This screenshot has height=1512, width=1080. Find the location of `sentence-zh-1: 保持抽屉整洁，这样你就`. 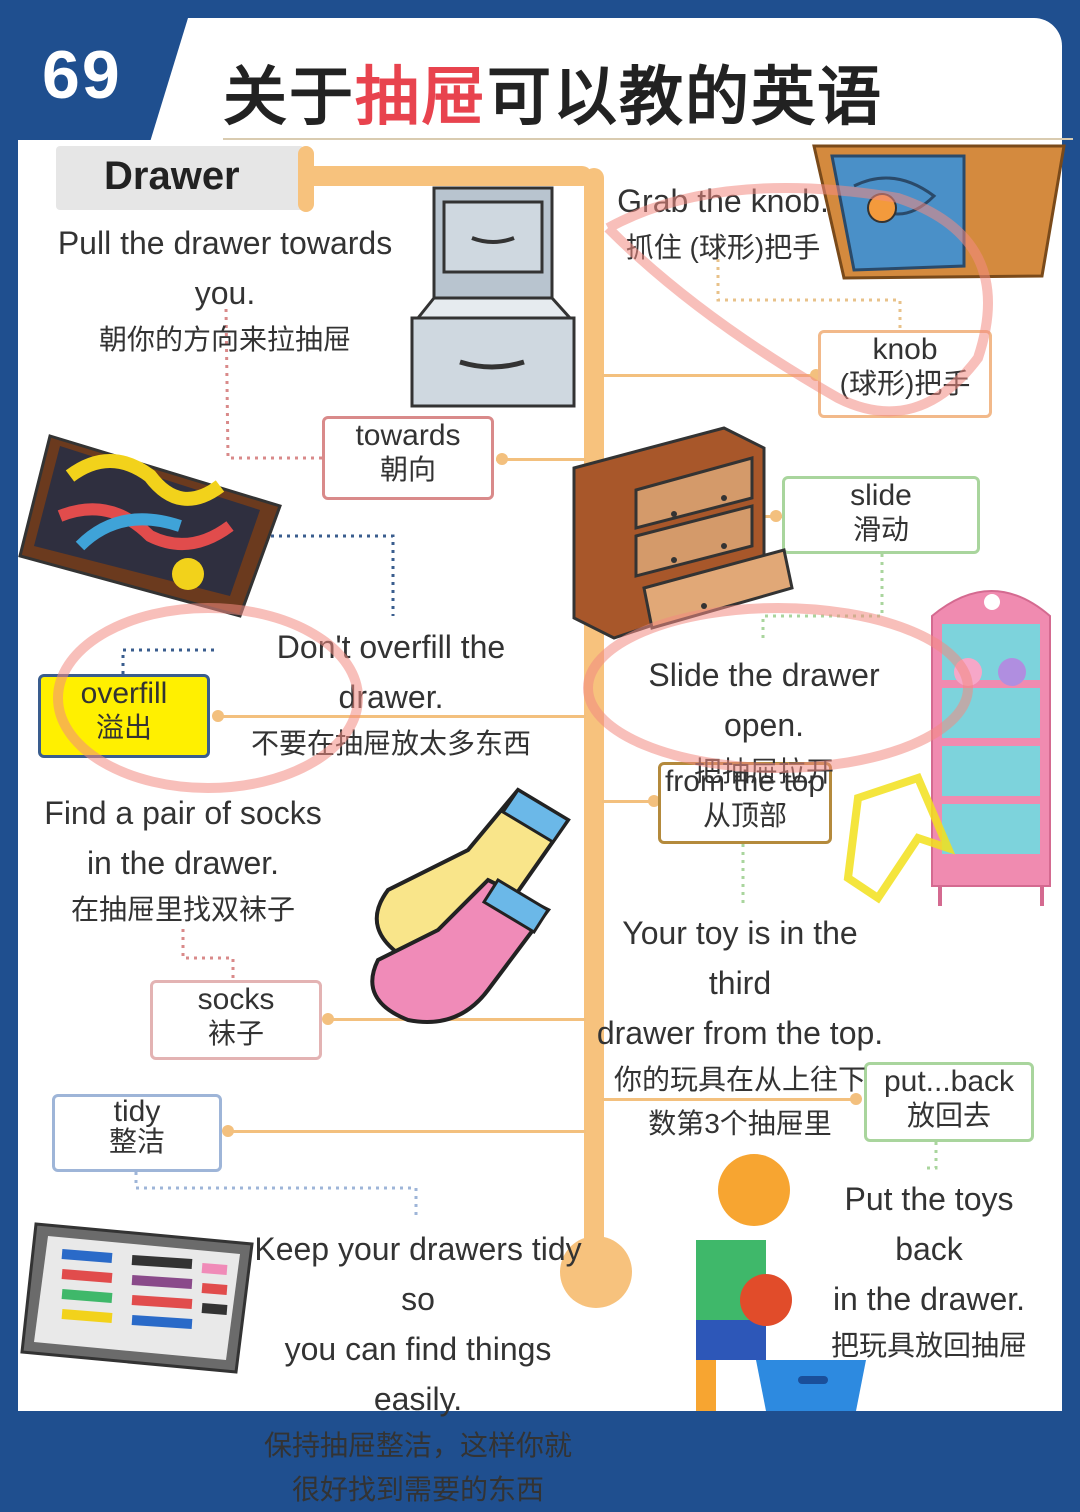

sentence-zh-1: 保持抽屉整洁，这样你就 is located at coordinates (417, 1445).